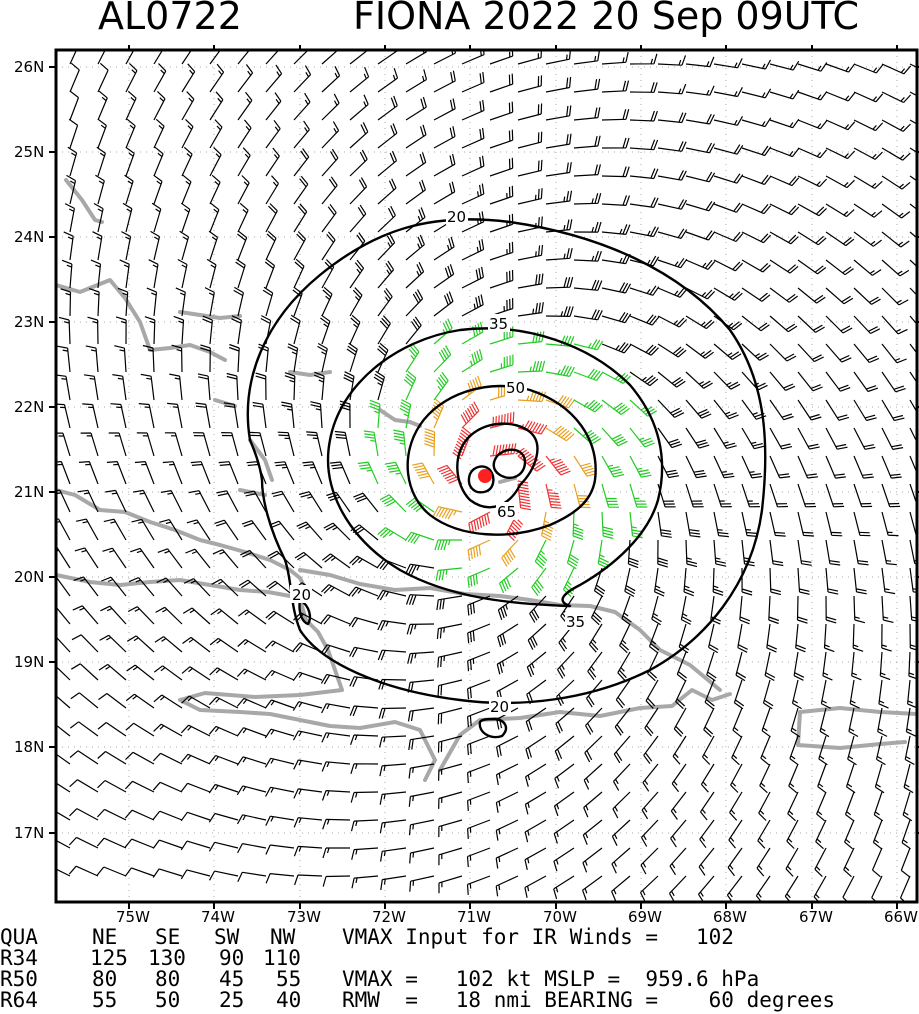  I want to click on storm-id-title: AL0722, so click(170, 19).